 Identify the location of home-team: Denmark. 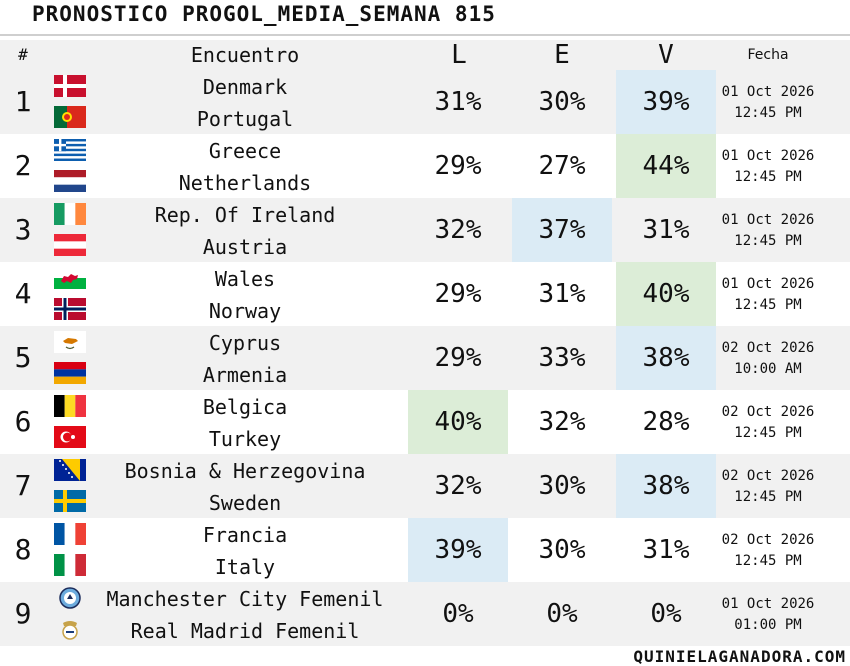
(245, 87).